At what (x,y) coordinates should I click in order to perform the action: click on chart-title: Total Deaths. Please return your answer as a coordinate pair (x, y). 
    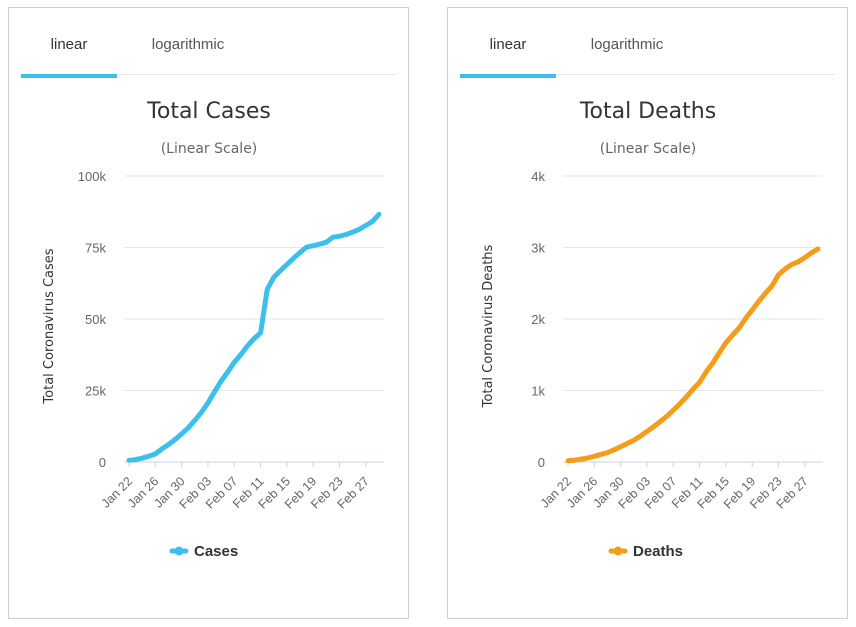
    Looking at the image, I should click on (647, 111).